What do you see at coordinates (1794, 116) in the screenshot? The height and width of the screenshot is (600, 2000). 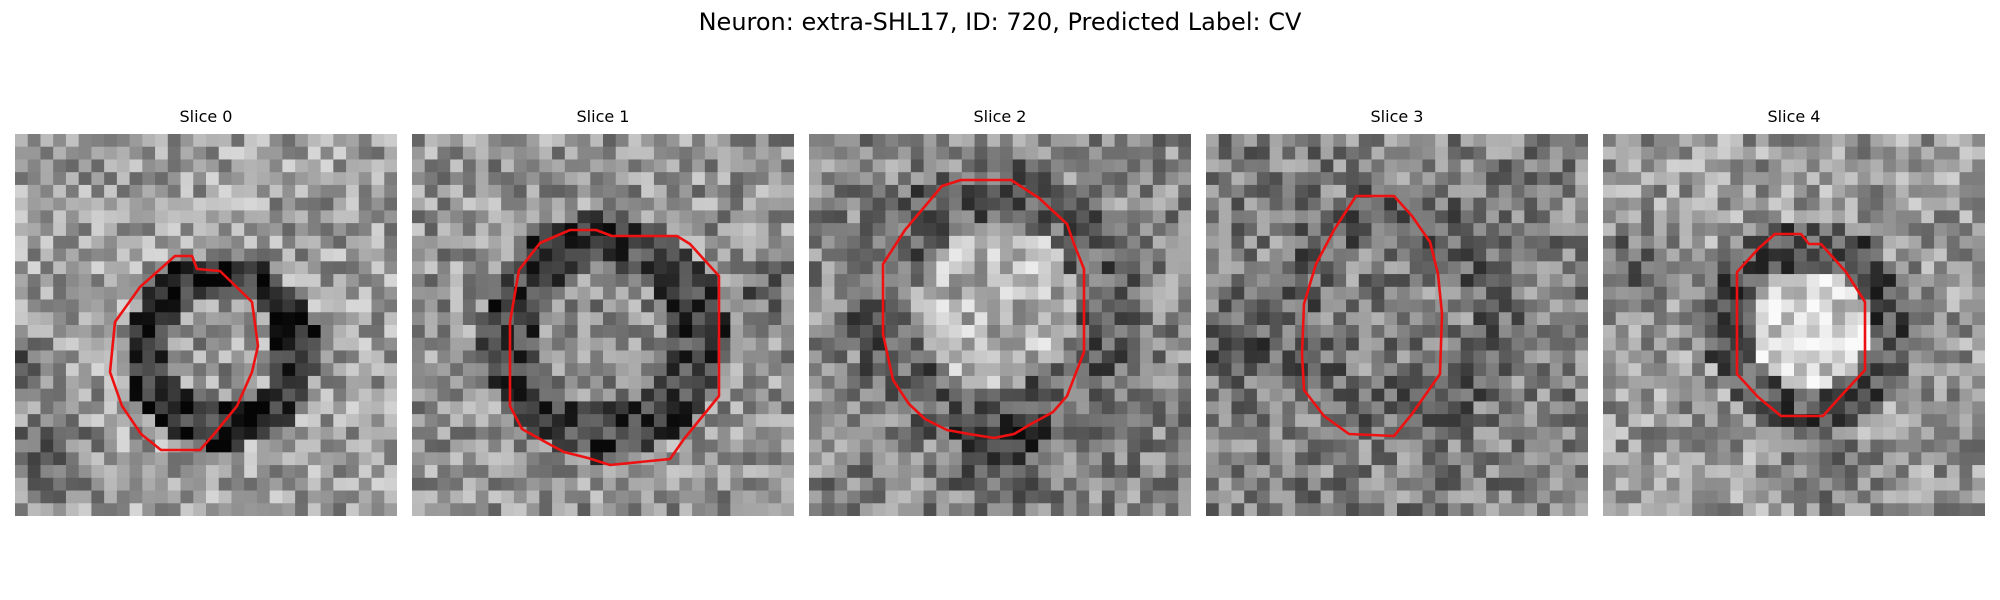 I see `slice-title-4: Slice 4` at bounding box center [1794, 116].